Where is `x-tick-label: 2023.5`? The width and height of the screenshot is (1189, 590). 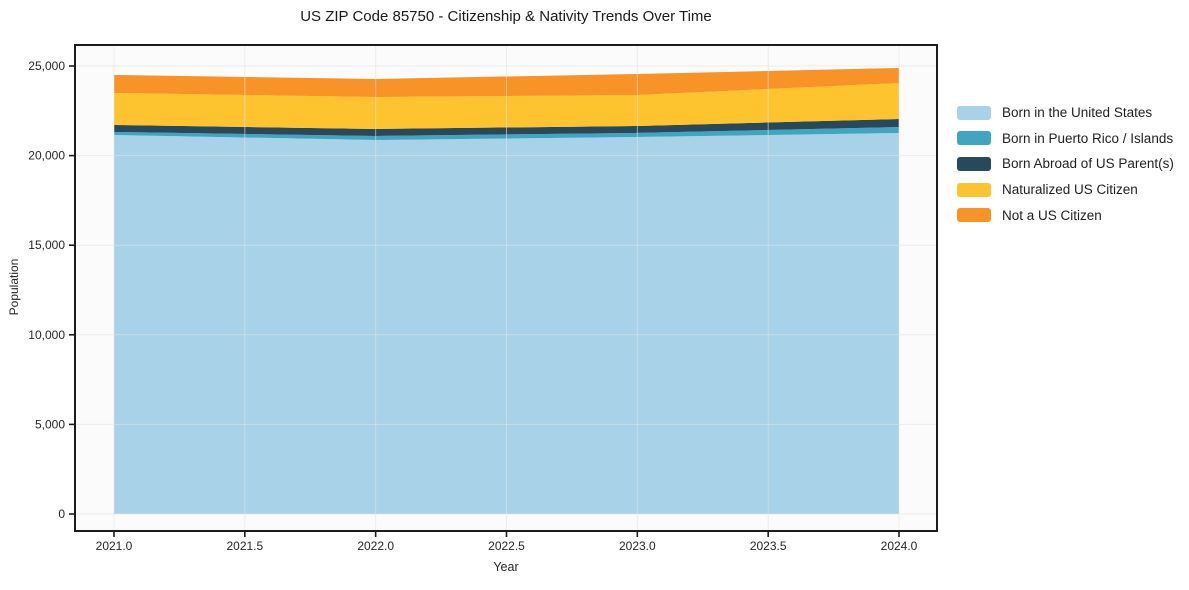
x-tick-label: 2023.5 is located at coordinates (768, 546).